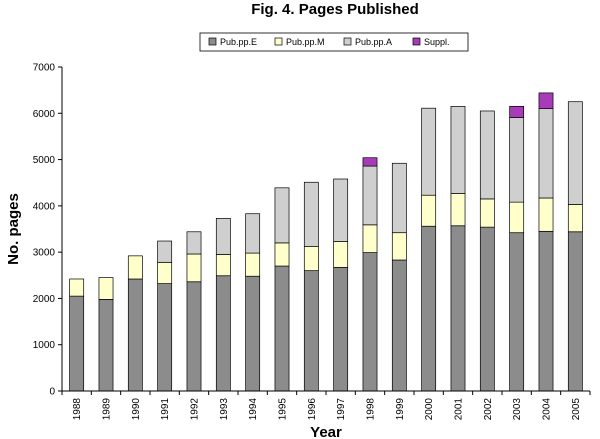 This screenshot has width=600, height=439. I want to click on bar-pub-pp-a-2004, so click(546, 153).